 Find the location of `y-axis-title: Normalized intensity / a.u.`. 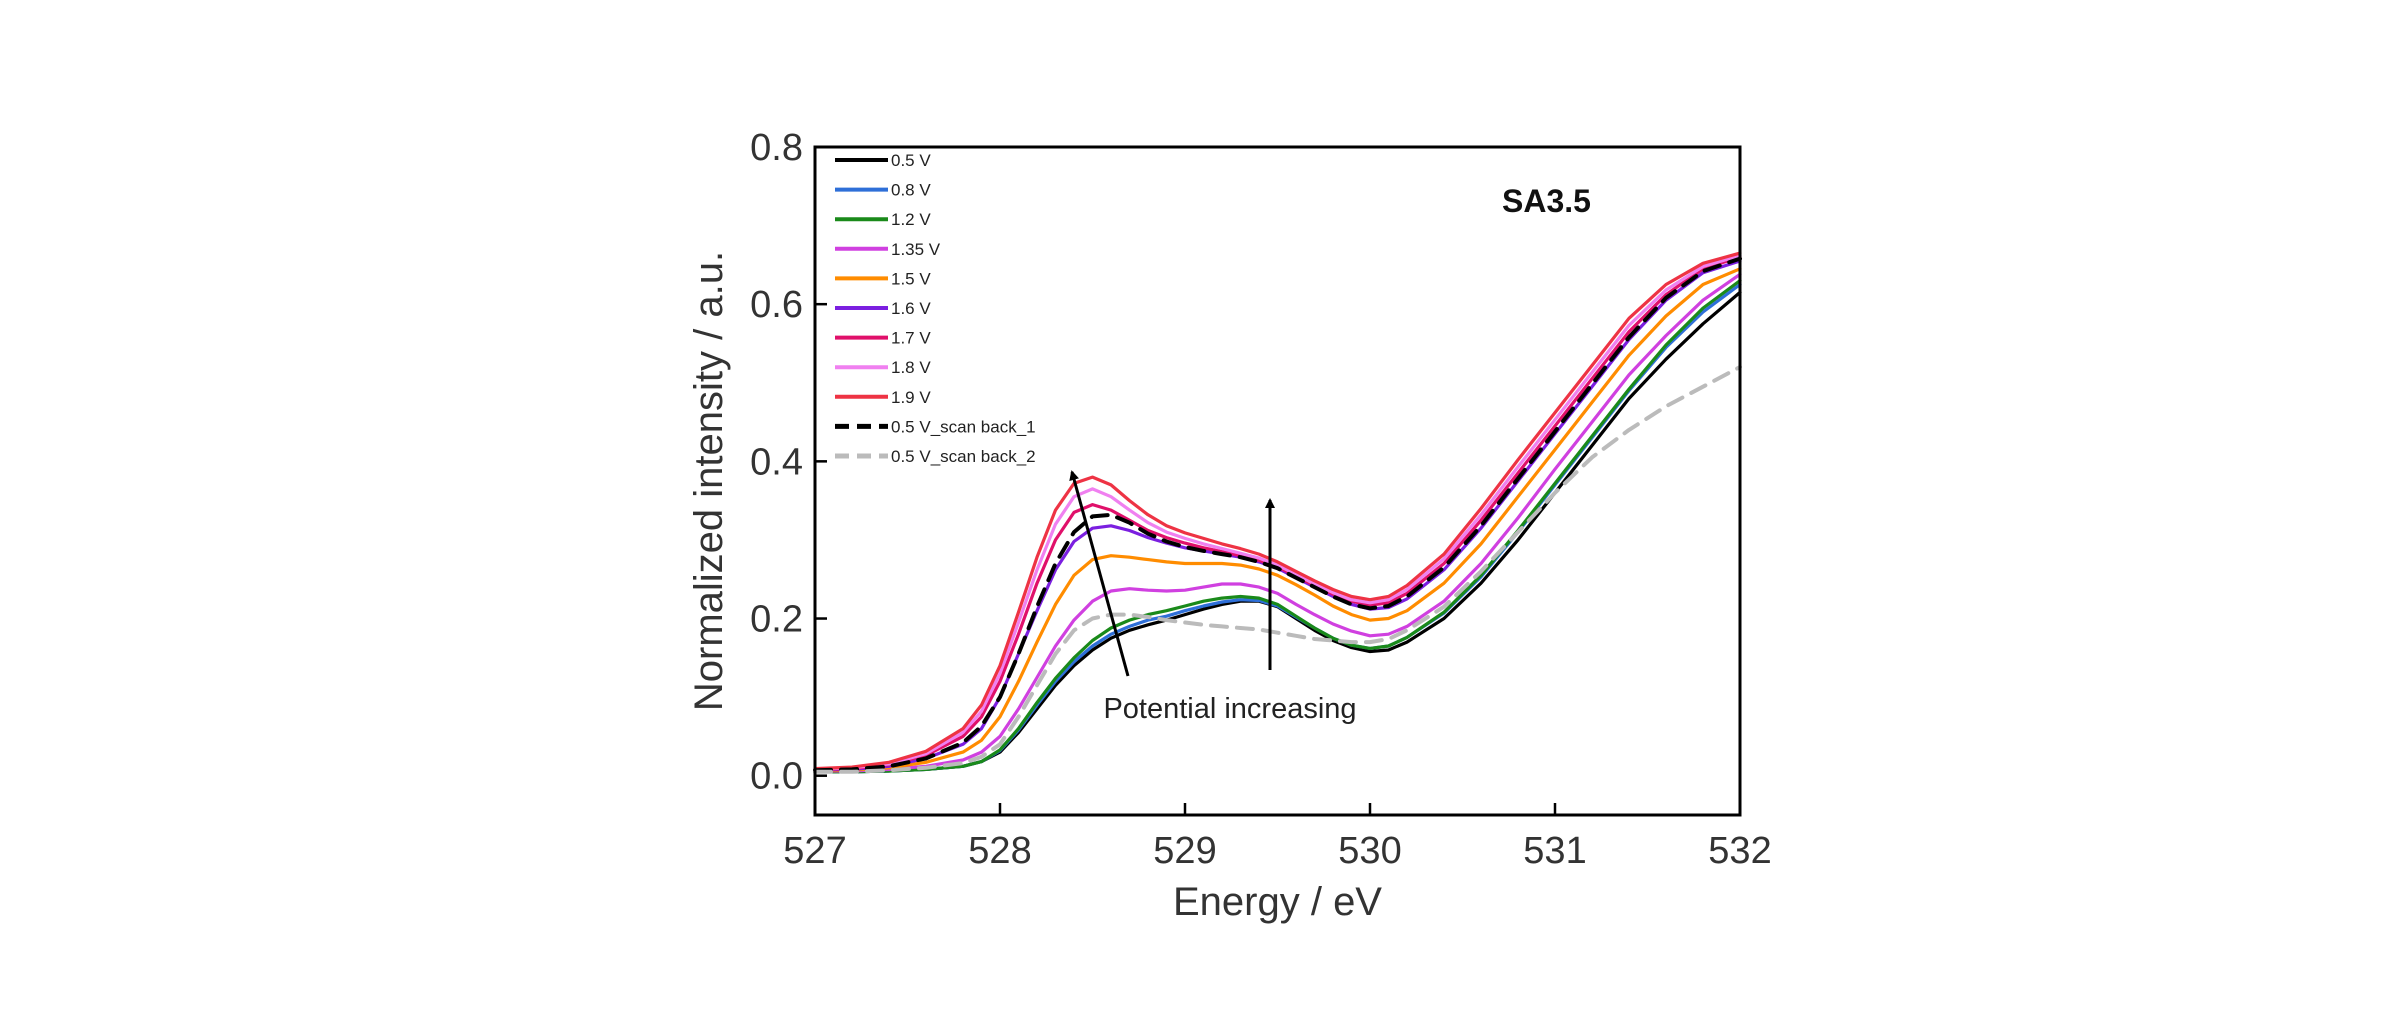

y-axis-title: Normalized intensity / a.u. is located at coordinates (709, 481).